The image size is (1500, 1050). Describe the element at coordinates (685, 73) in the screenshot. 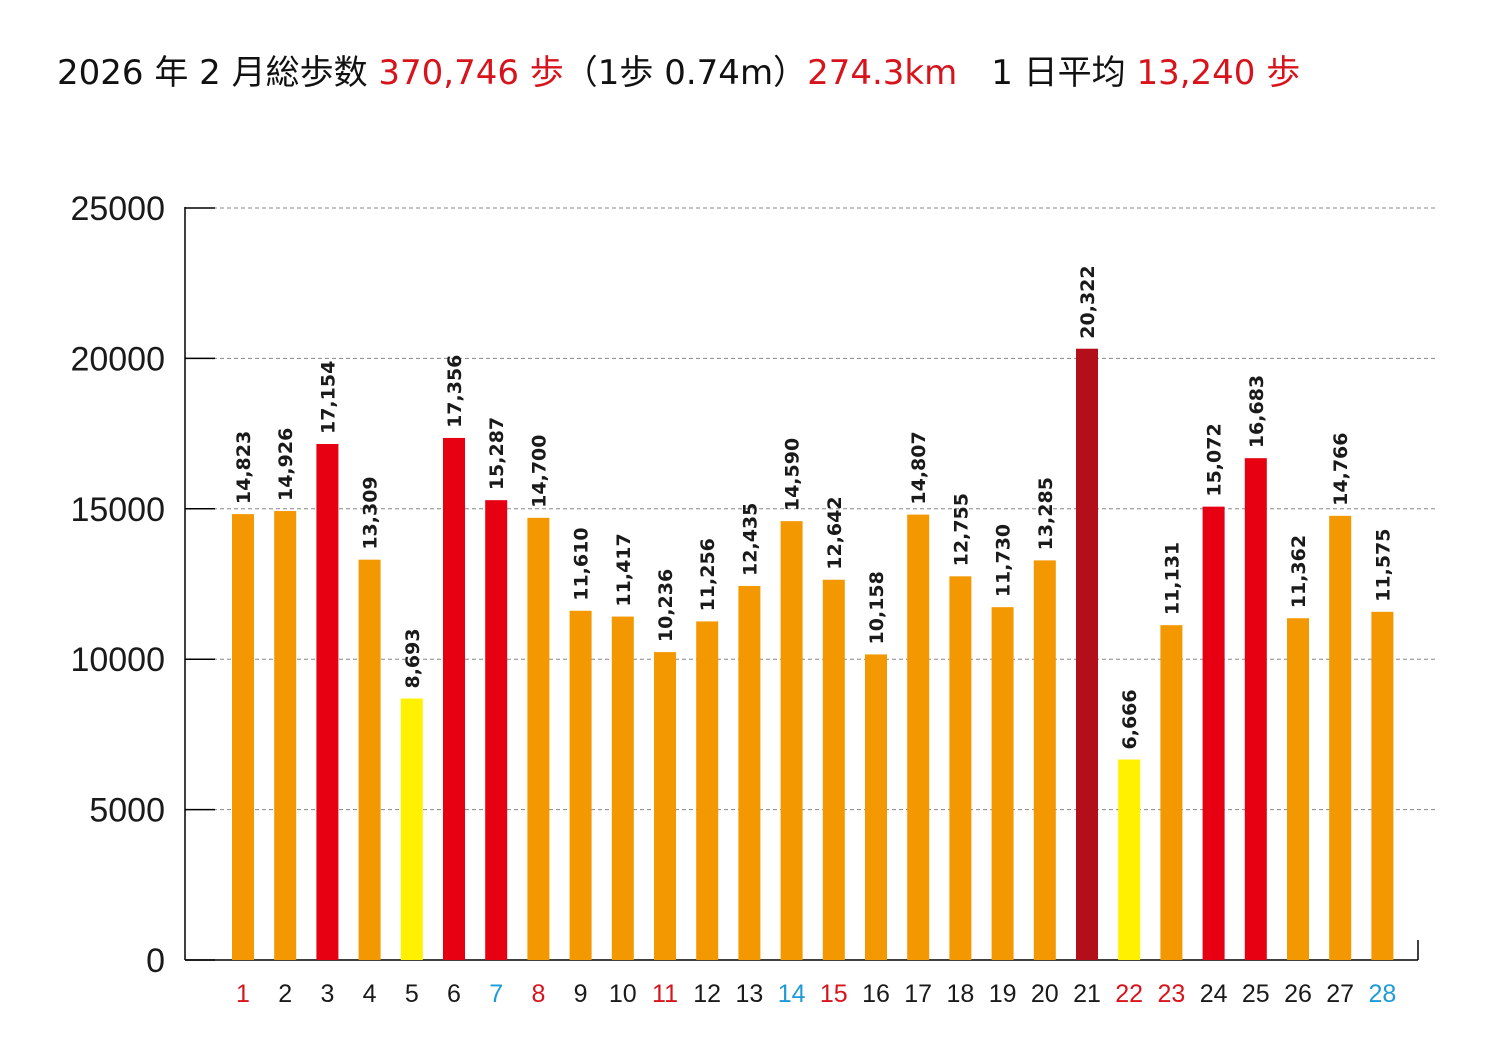

I see `title-step-length-note: （1歩 0.74m）` at that location.